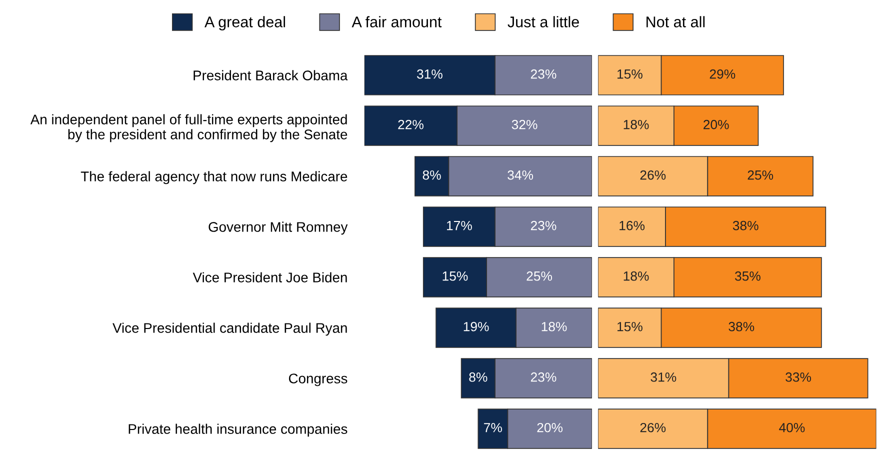 The width and height of the screenshot is (878, 454). Describe the element at coordinates (397, 22) in the screenshot. I see `legend-label: A fair amount` at that location.